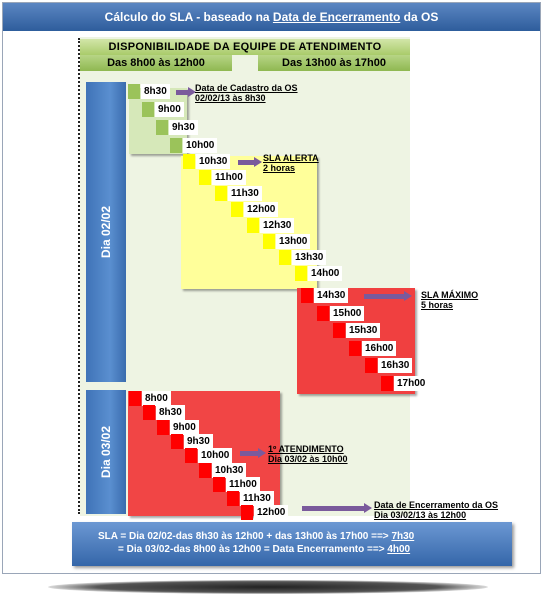 This screenshot has height=603, width=545. What do you see at coordinates (184, 427) in the screenshot?
I see `red-day2-step-label: 9h00` at bounding box center [184, 427].